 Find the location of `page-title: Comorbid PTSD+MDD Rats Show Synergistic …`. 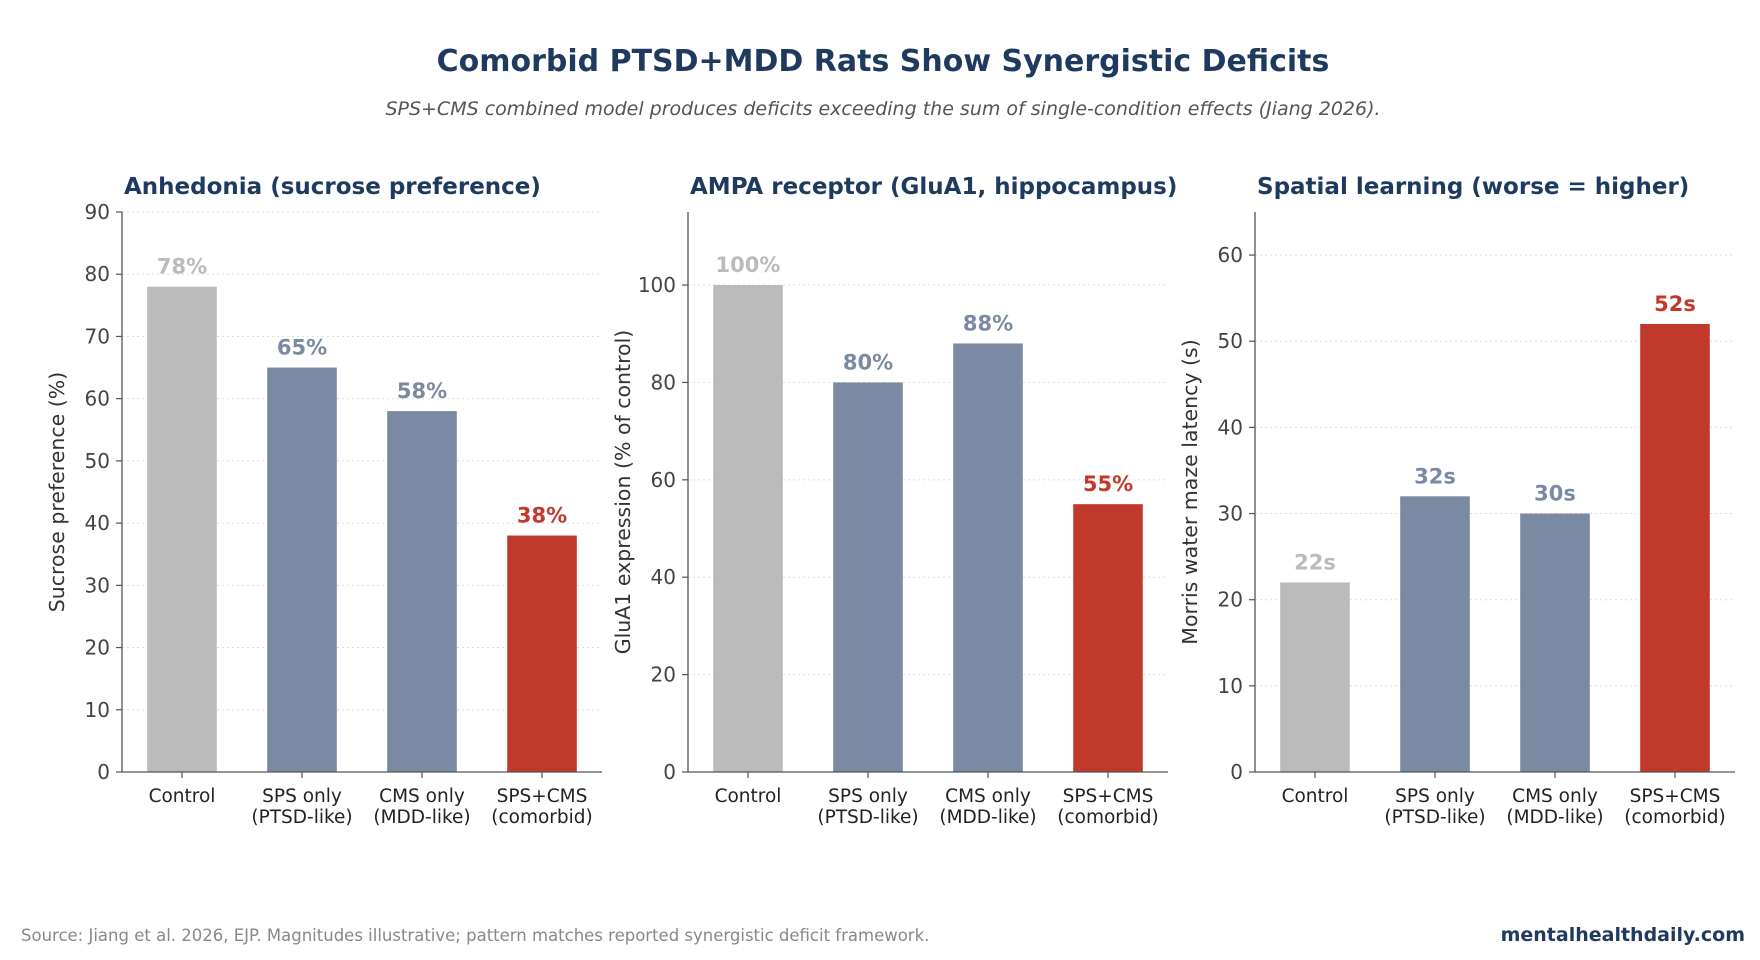

page-title: Comorbid PTSD+MDD Rats Show Synergistic … is located at coordinates (883, 61).